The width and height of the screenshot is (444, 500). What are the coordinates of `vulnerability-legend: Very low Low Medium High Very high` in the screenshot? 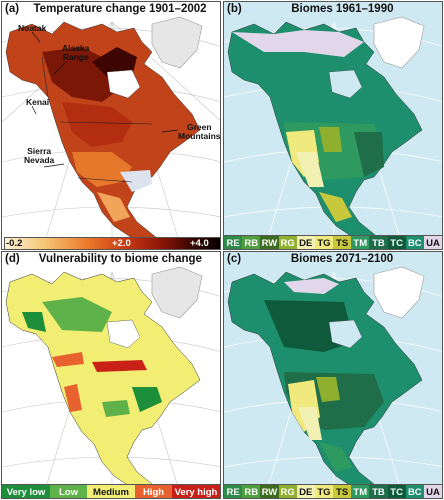 It's located at (111, 491).